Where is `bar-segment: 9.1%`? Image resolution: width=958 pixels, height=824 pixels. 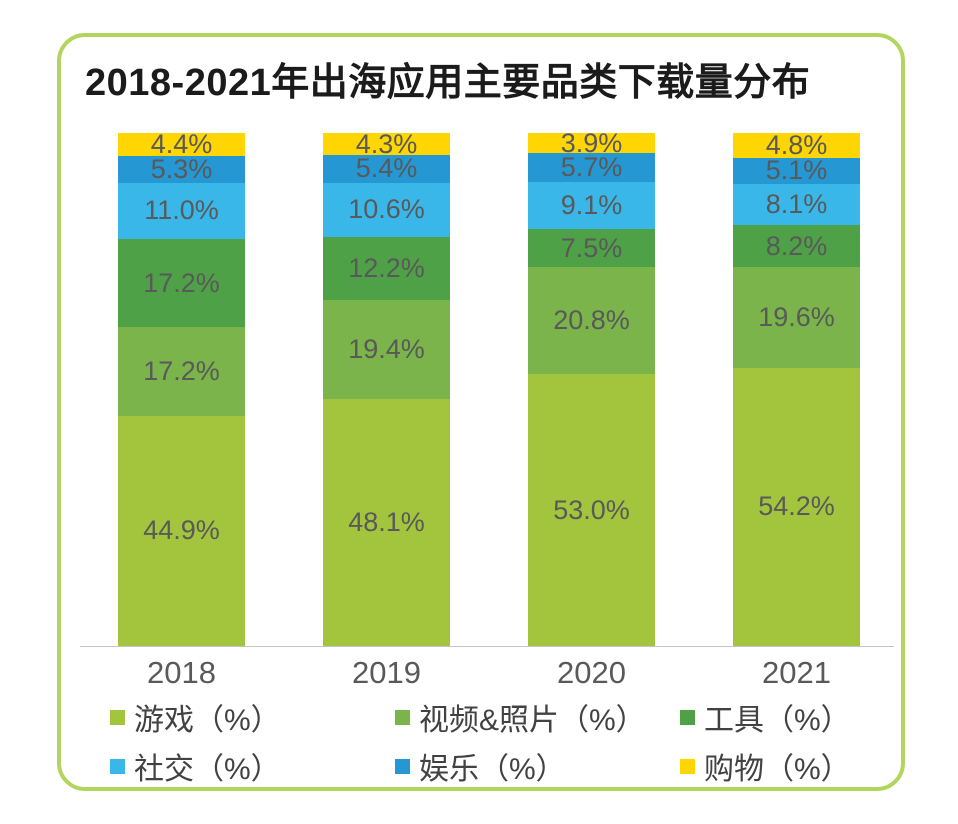 bar-segment: 9.1% is located at coordinates (591, 205).